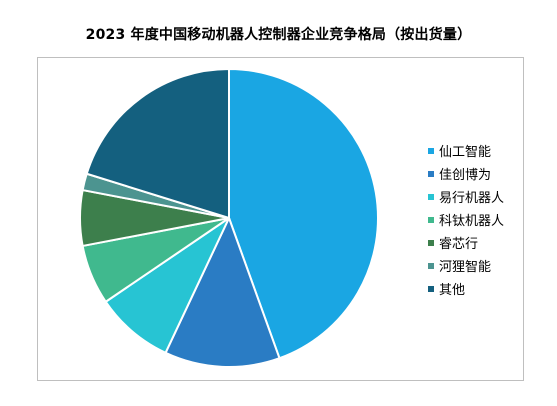 The image size is (557, 406). I want to click on legend-label: 易行机器人, so click(472, 198).